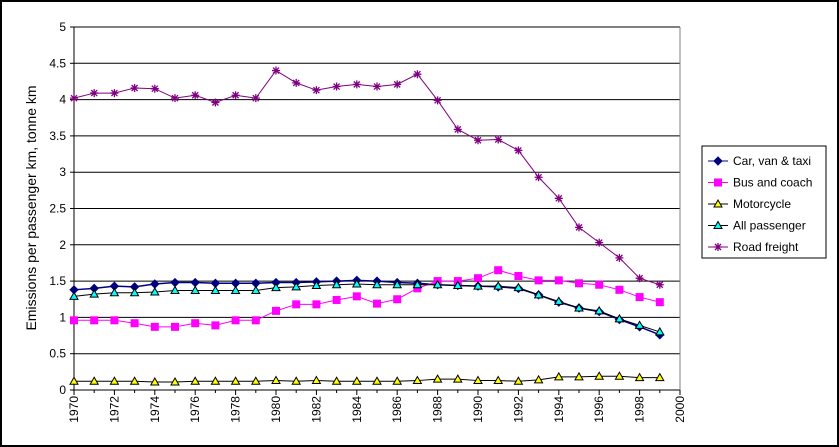 This screenshot has height=447, width=839. What do you see at coordinates (478, 409) in the screenshot?
I see `x-tick-label: 1990` at bounding box center [478, 409].